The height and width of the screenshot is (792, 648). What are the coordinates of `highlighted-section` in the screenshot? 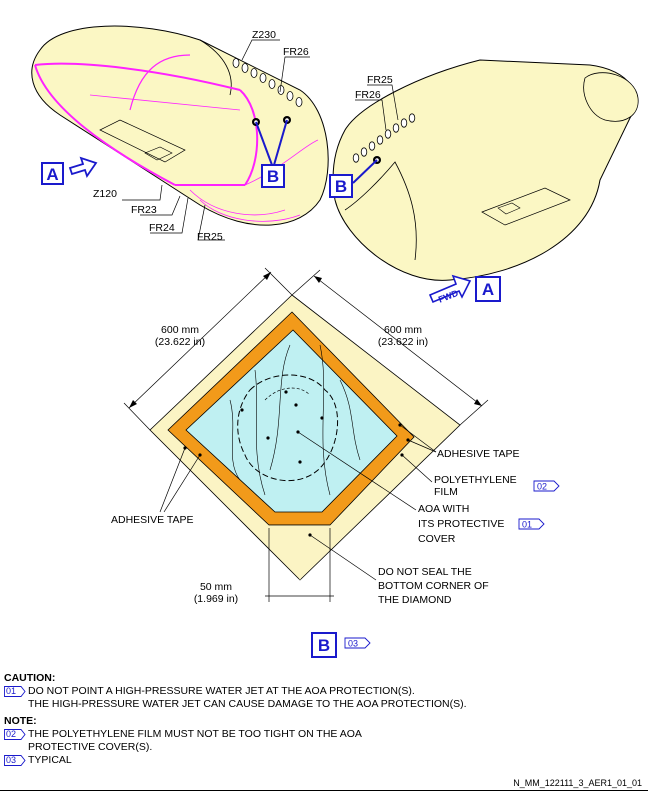 It's located at (146, 120).